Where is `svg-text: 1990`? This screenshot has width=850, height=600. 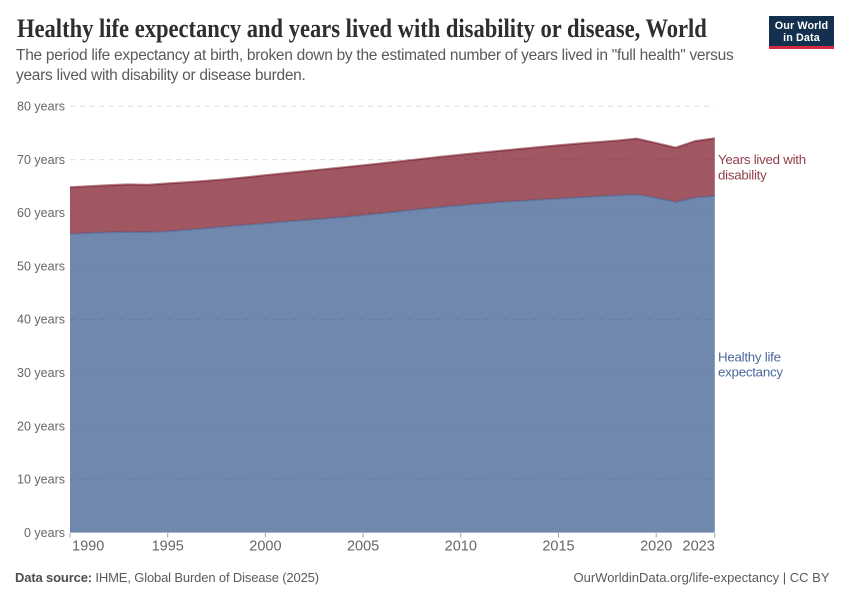
svg-text: 1990 is located at coordinates (88, 547).